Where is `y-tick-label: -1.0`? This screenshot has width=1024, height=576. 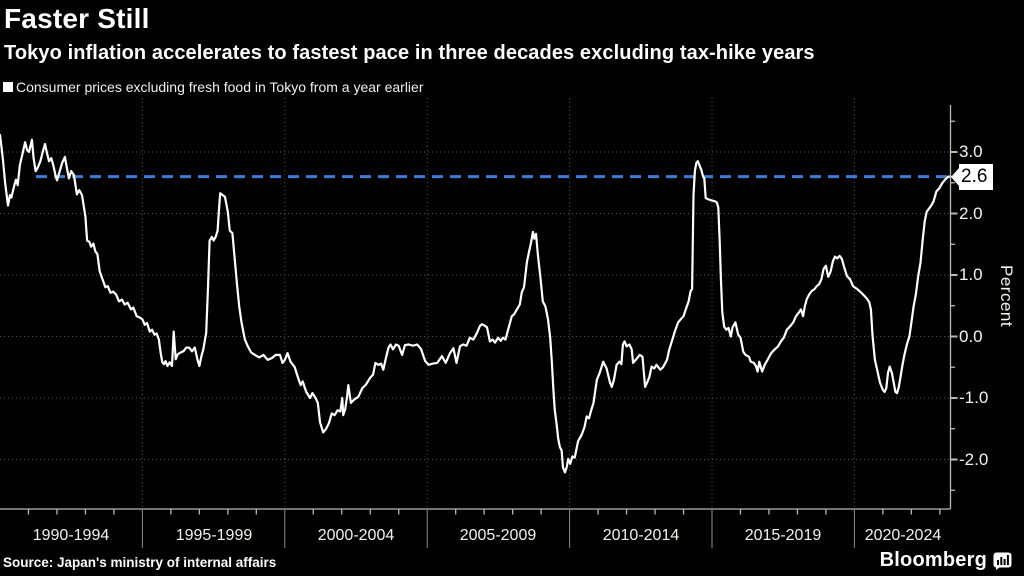
y-tick-label: -1.0 is located at coordinates (974, 397).